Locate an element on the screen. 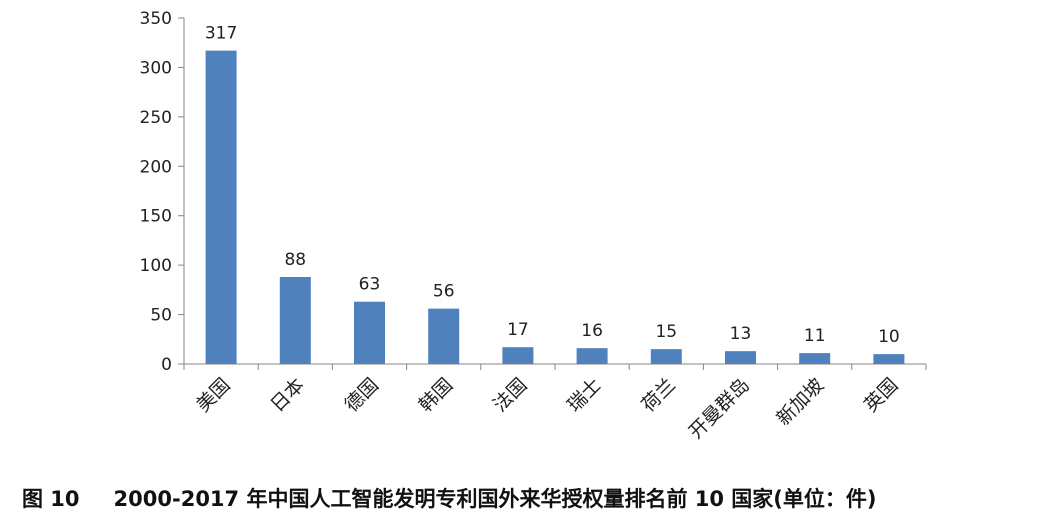  category-label: 韩国 is located at coordinates (436, 395).